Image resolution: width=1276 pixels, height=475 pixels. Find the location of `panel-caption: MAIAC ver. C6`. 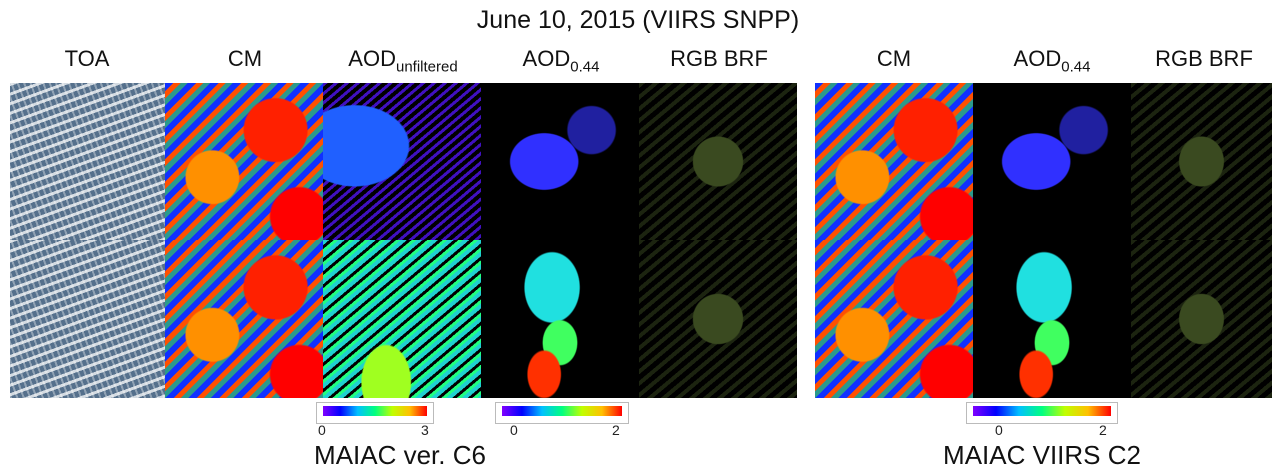

panel-caption: MAIAC ver. C6 is located at coordinates (400, 455).